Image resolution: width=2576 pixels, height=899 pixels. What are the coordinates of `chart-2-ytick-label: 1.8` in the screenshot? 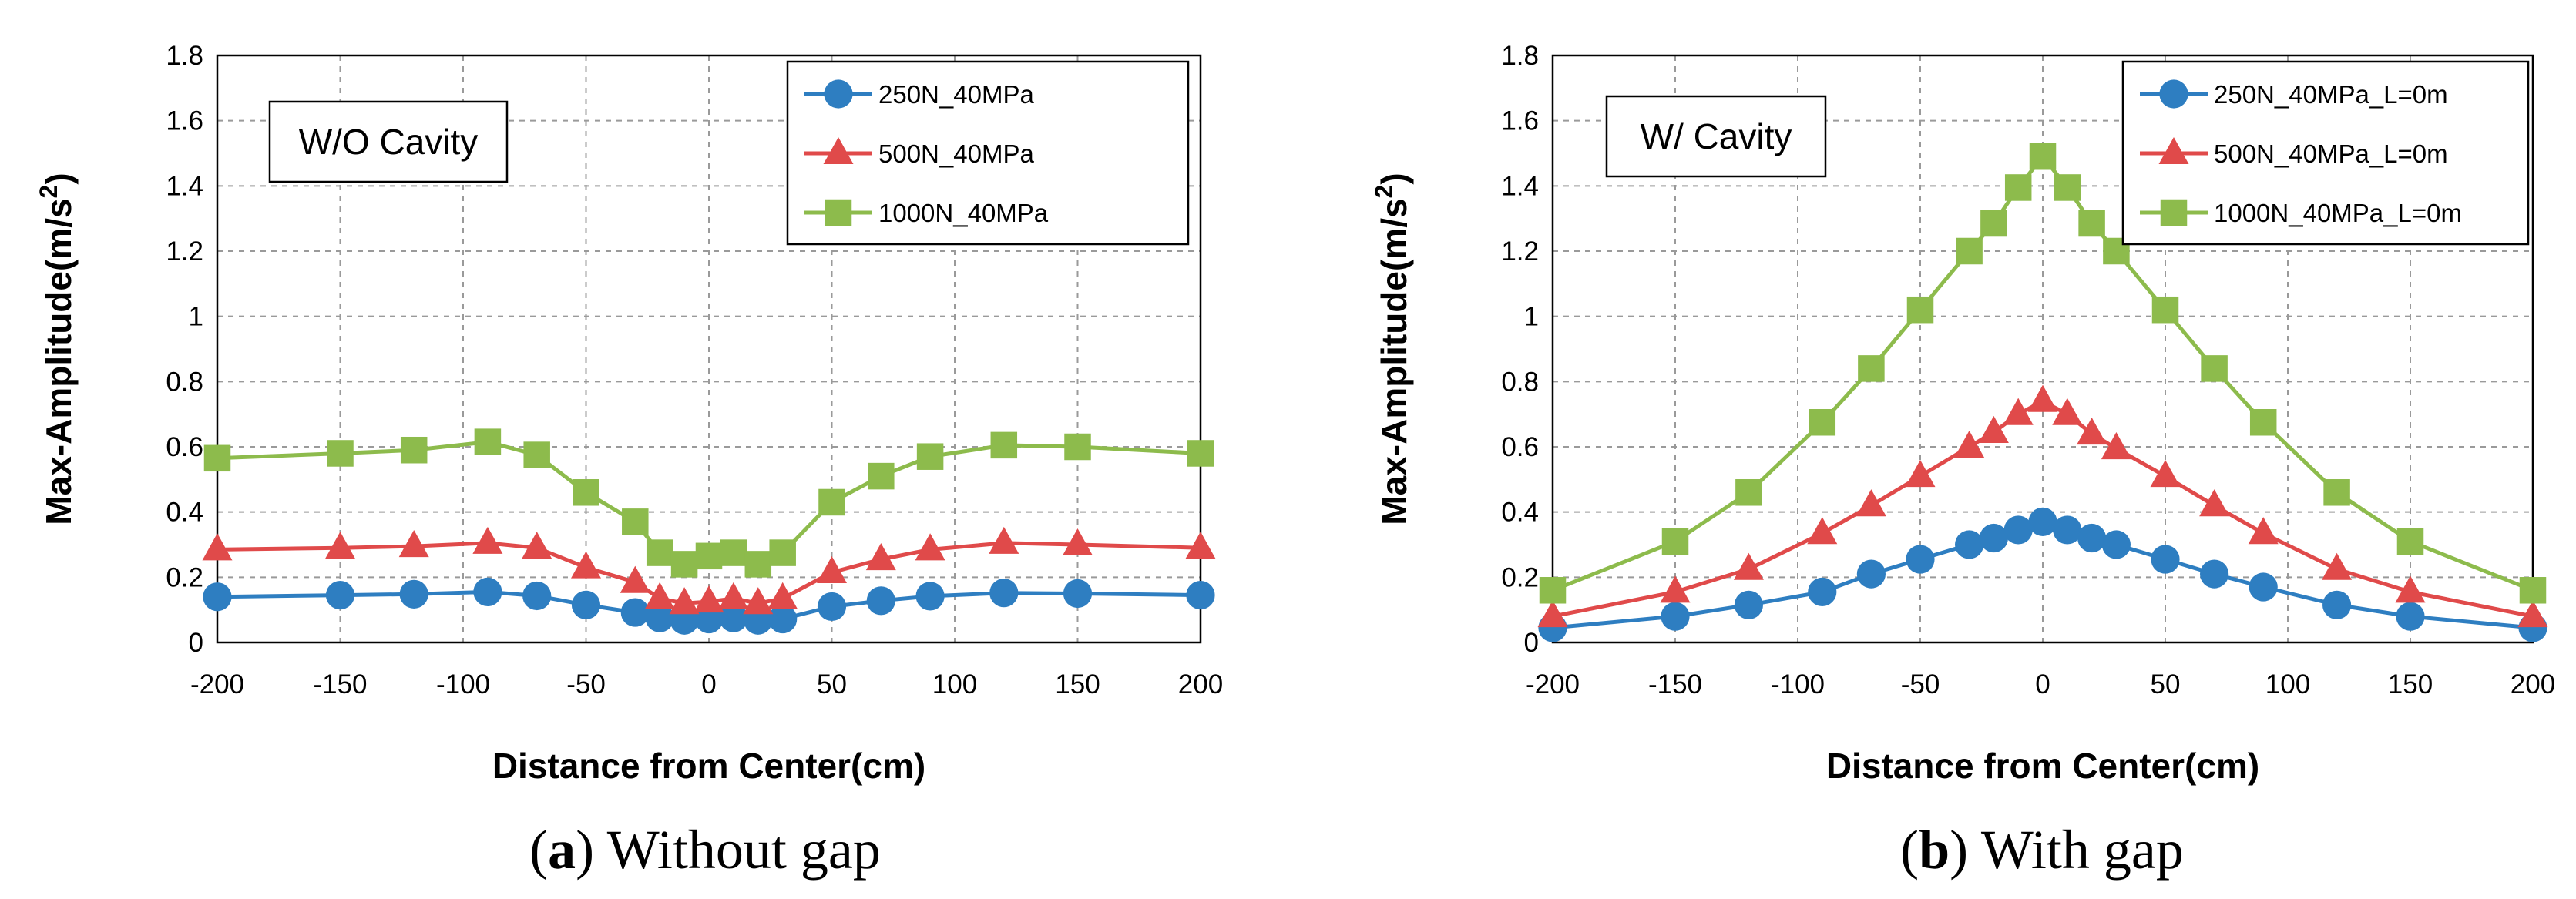 It's located at (1520, 56).